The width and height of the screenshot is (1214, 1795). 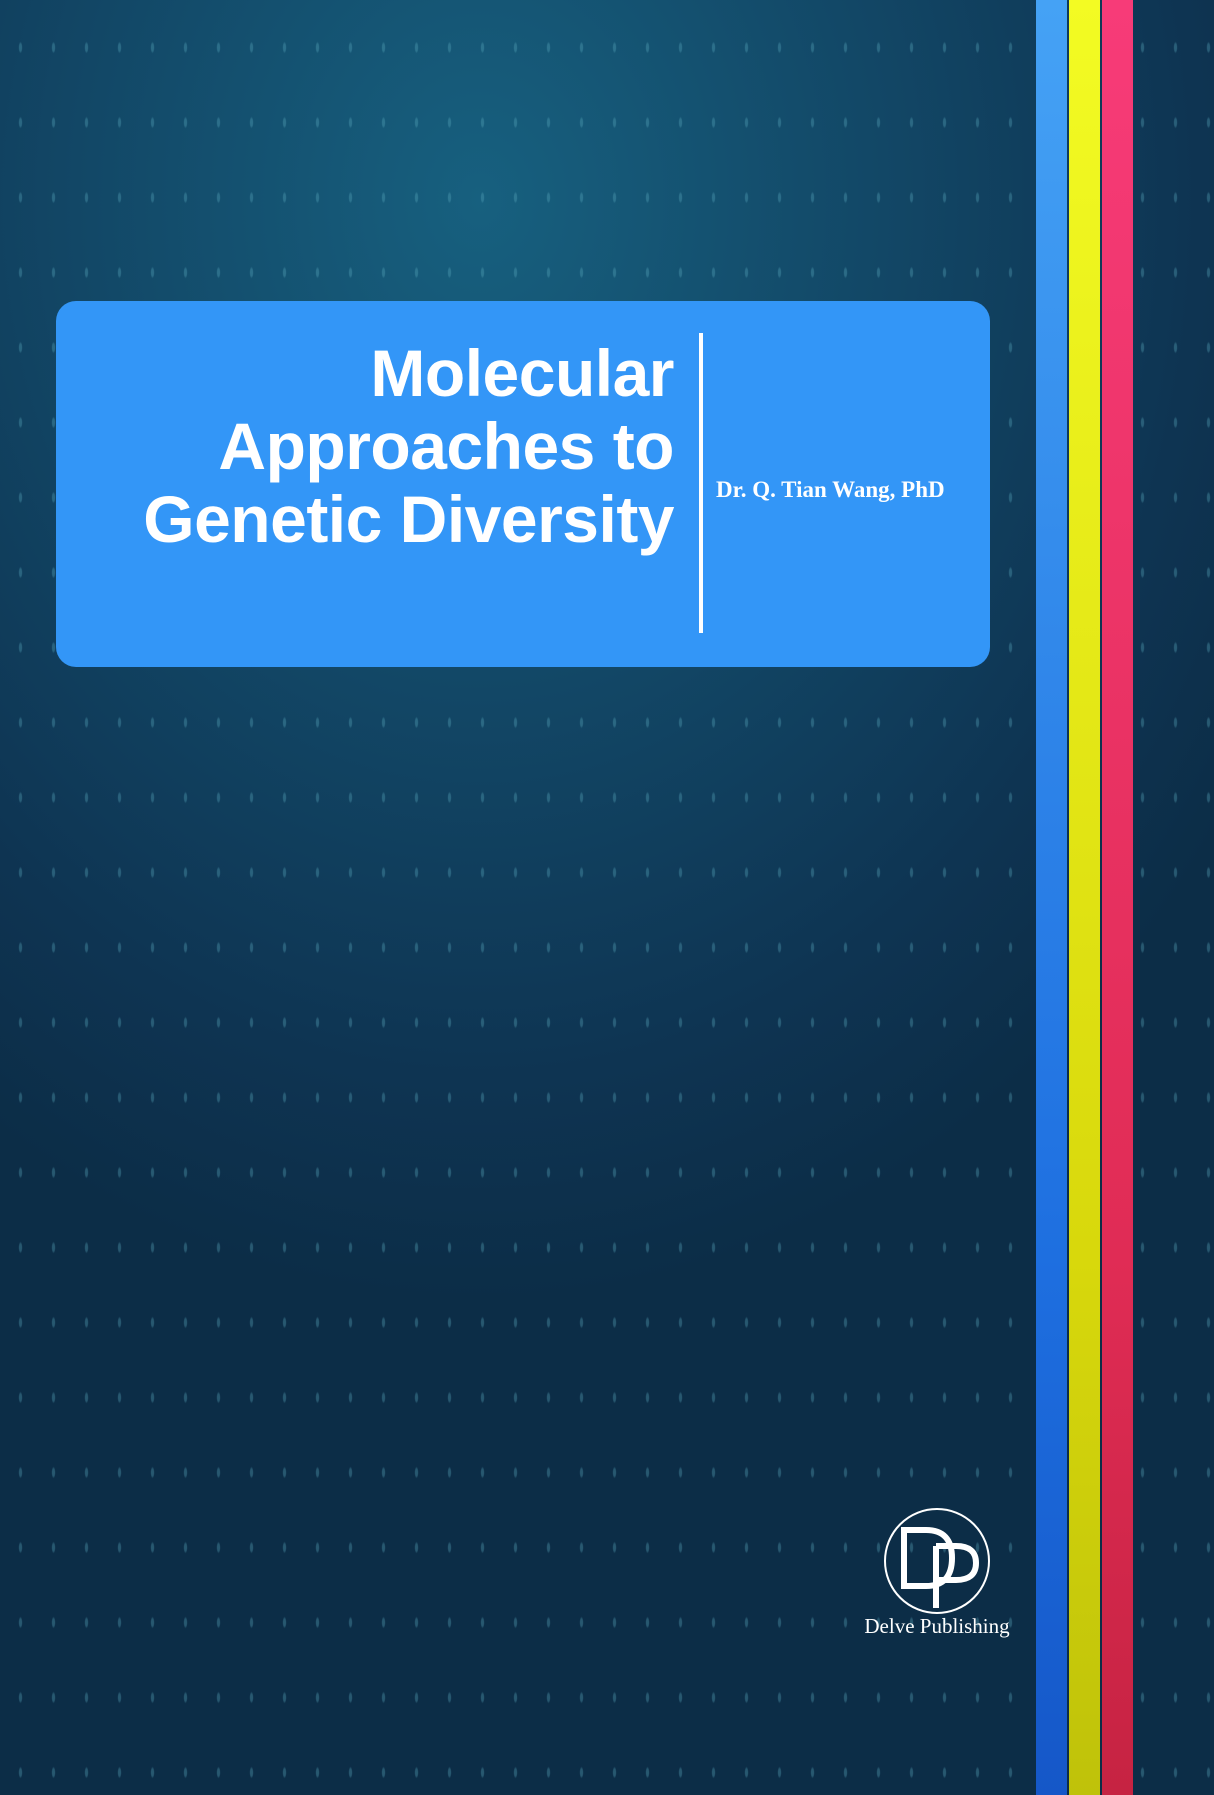 I want to click on publisher-logo, so click(x=937, y=1561).